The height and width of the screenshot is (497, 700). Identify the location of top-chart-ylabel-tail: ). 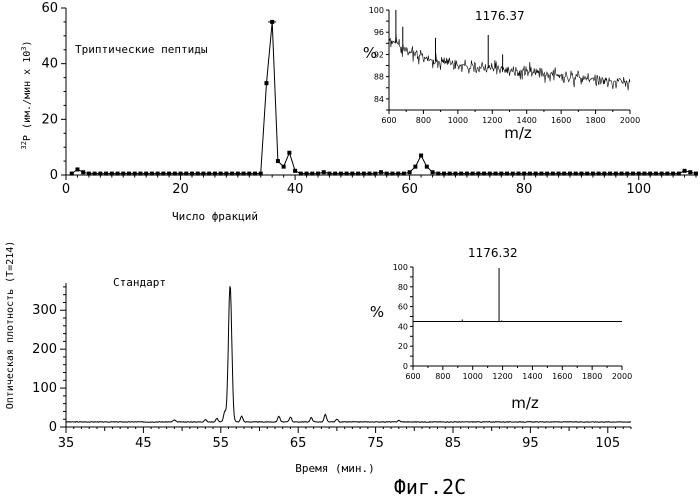
(27, 44).